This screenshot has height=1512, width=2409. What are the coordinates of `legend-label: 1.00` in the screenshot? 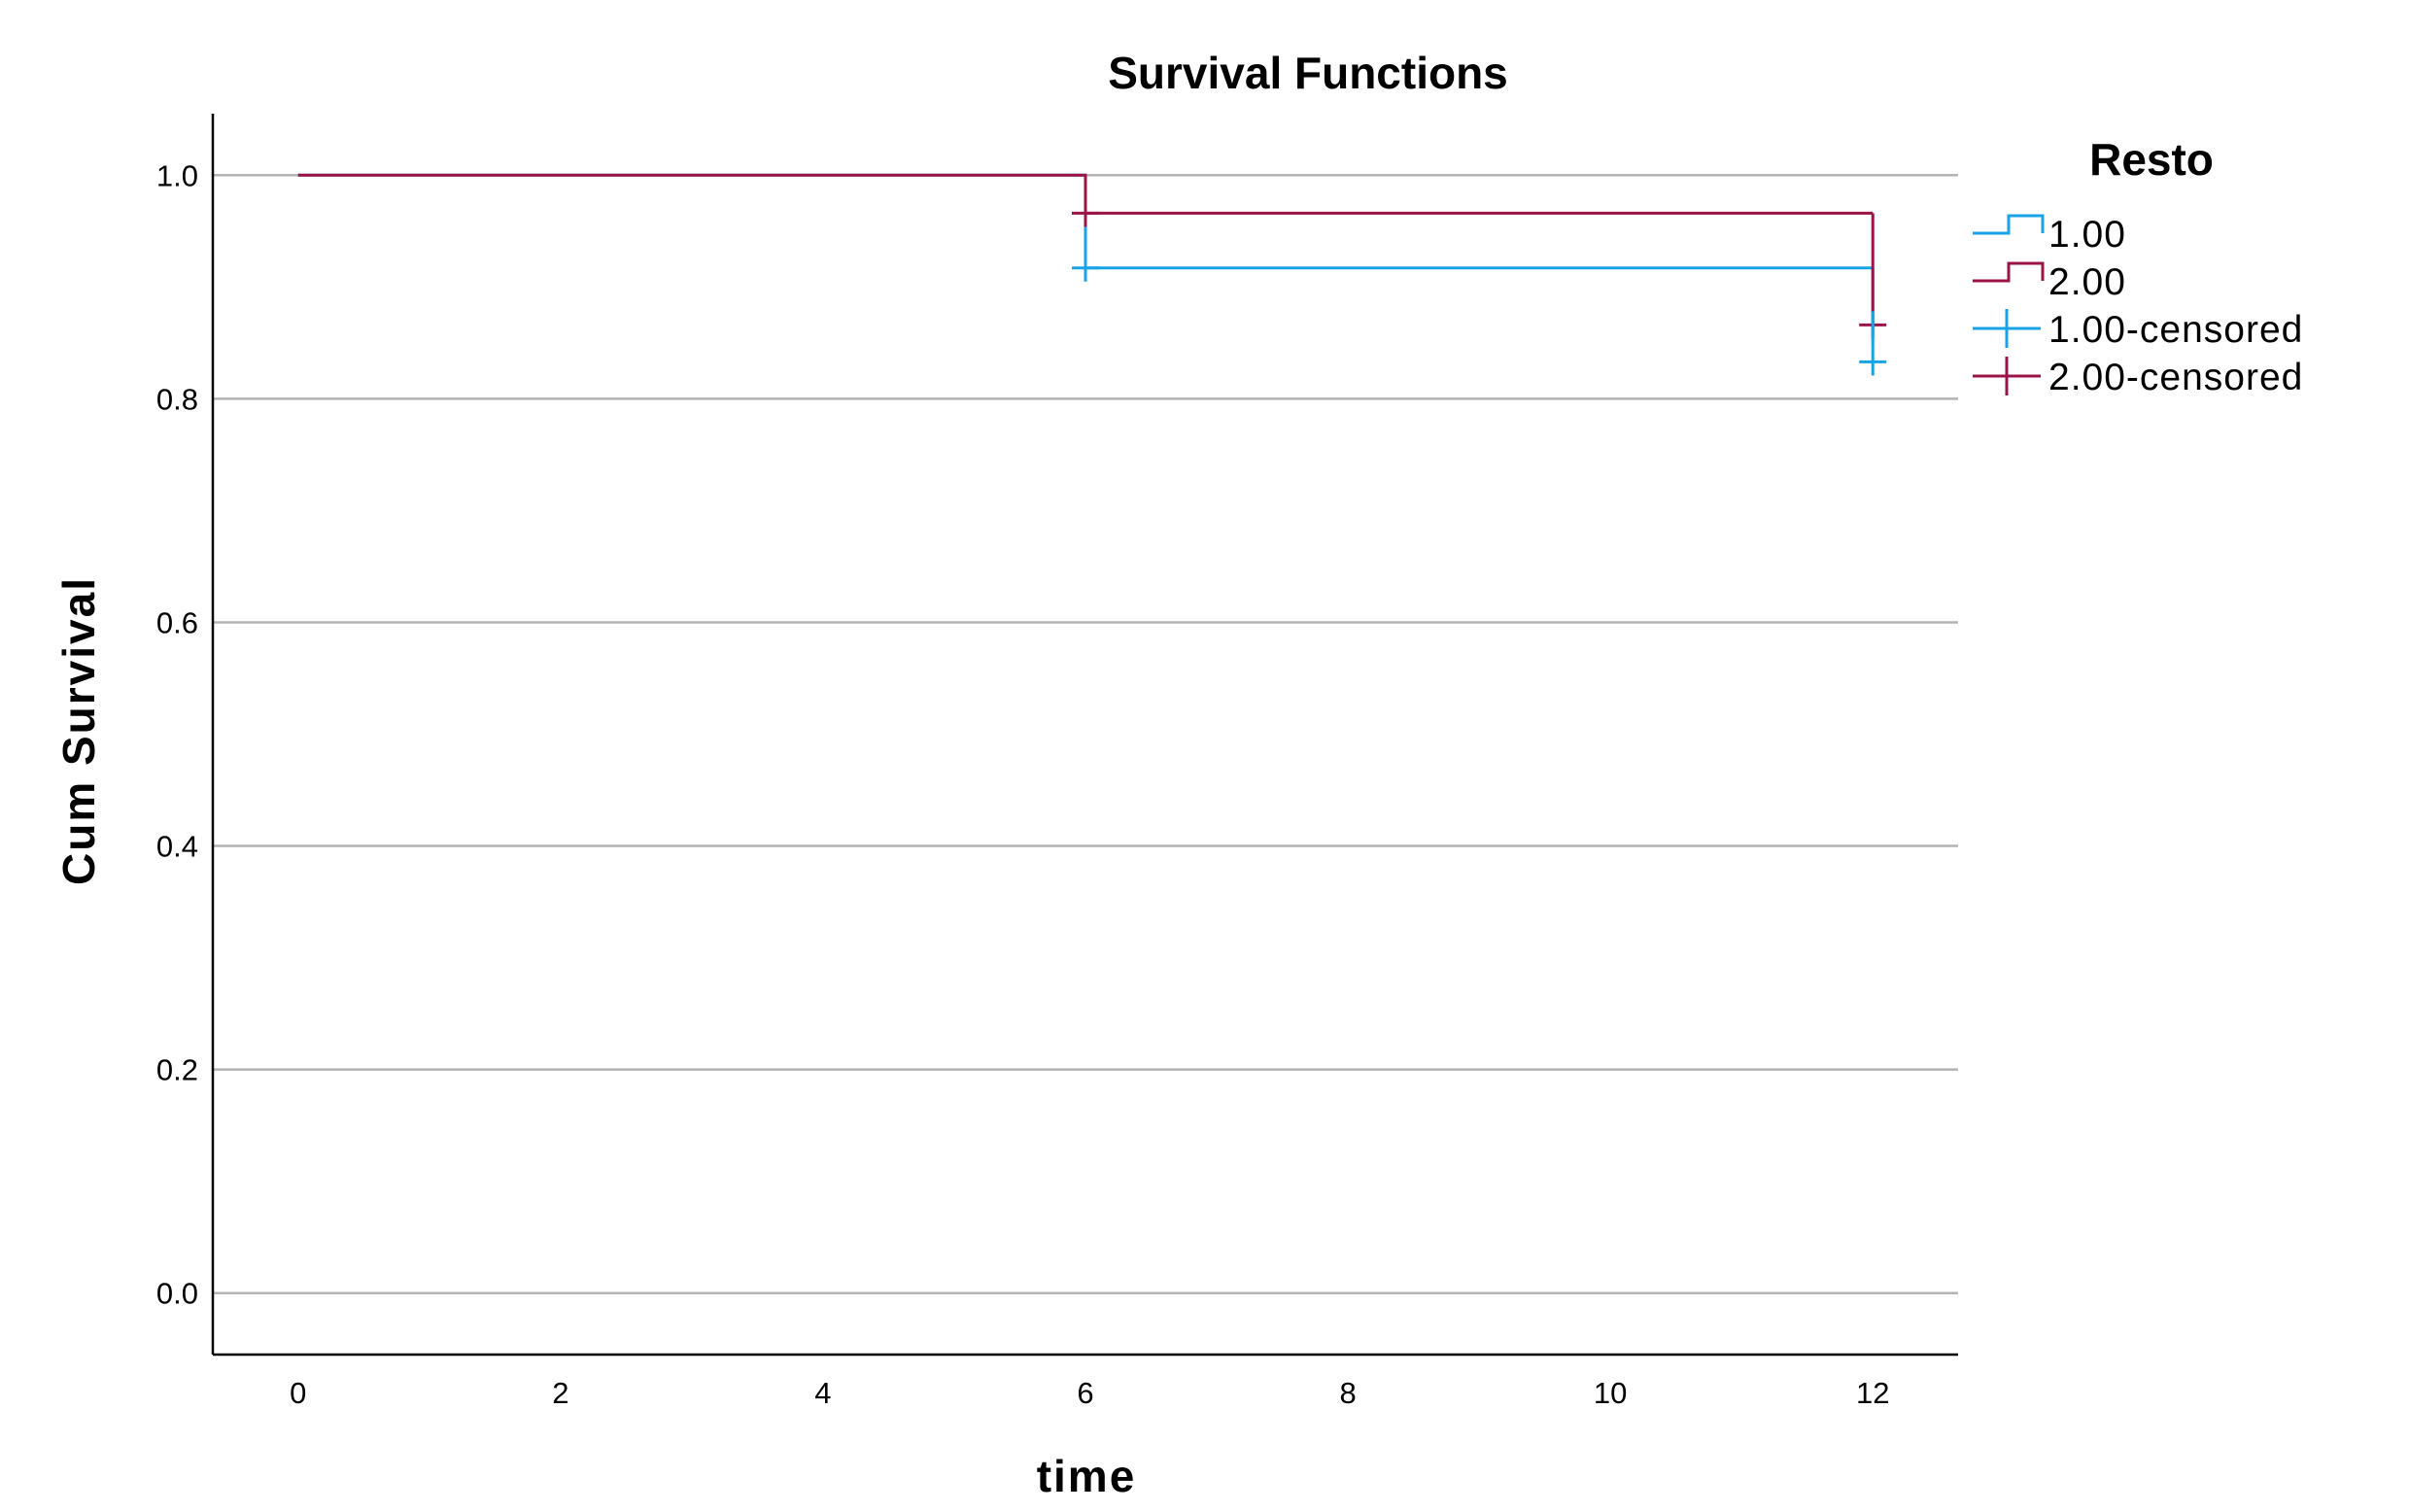 It's located at (2087, 235).